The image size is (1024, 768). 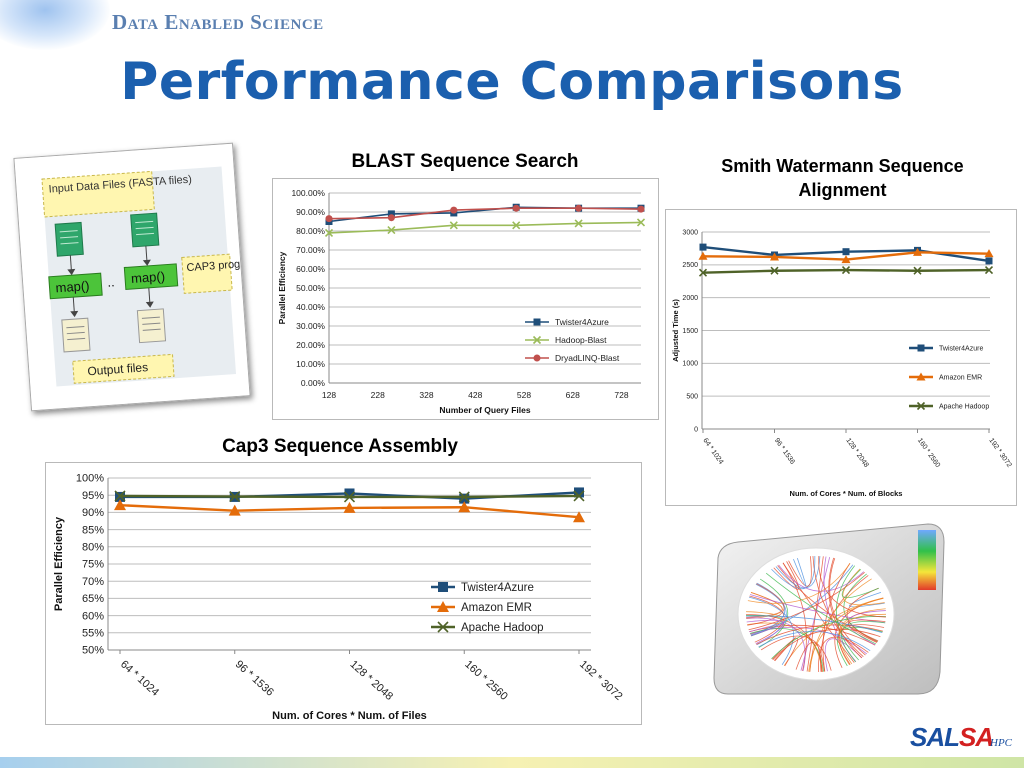 What do you see at coordinates (690, 331) in the screenshot?
I see `y-tick-label: 1500` at bounding box center [690, 331].